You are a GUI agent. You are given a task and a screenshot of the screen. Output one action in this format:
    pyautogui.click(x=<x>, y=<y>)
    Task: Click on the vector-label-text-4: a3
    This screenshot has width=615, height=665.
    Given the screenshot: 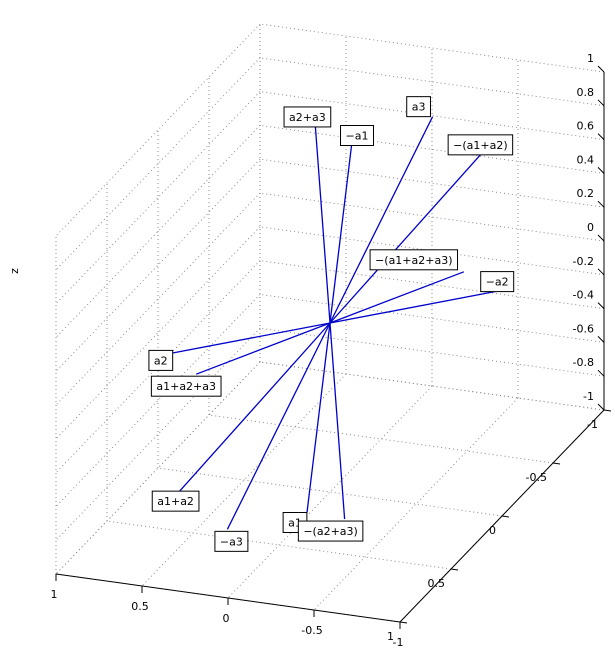 What is the action you would take?
    pyautogui.click(x=419, y=107)
    